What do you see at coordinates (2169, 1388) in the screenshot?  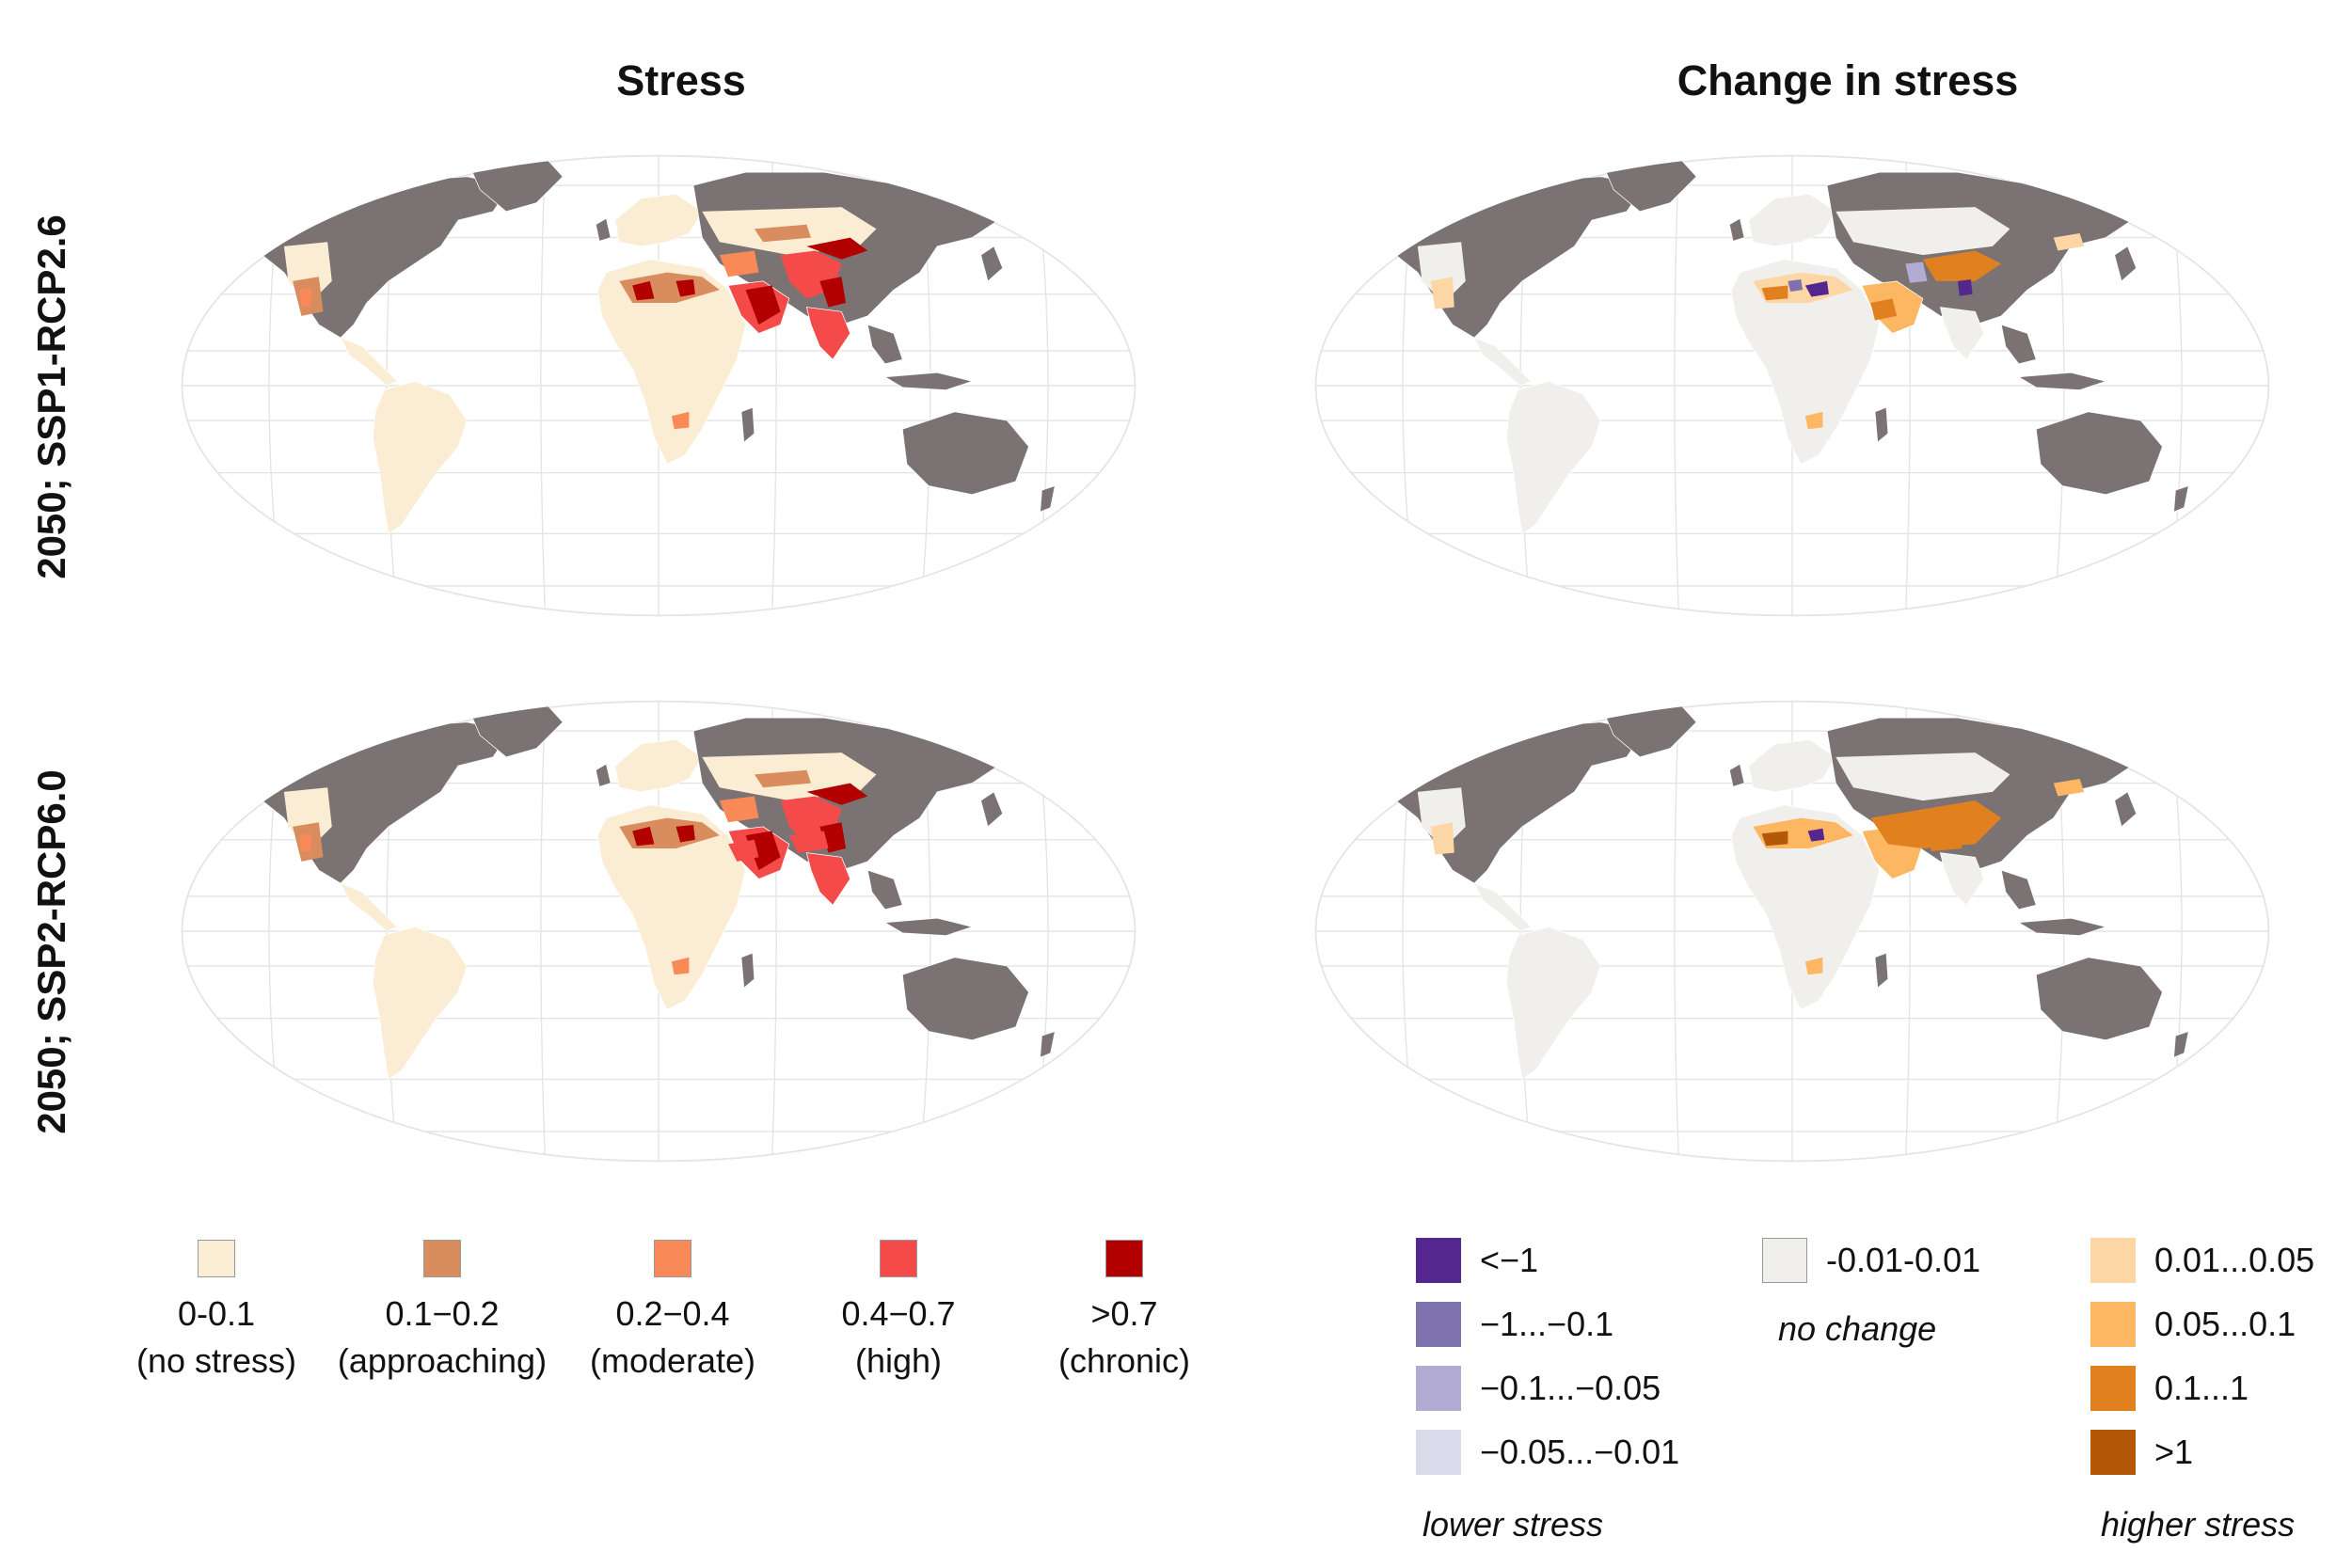 I see `change-legend-higher-2: 0.1...1` at bounding box center [2169, 1388].